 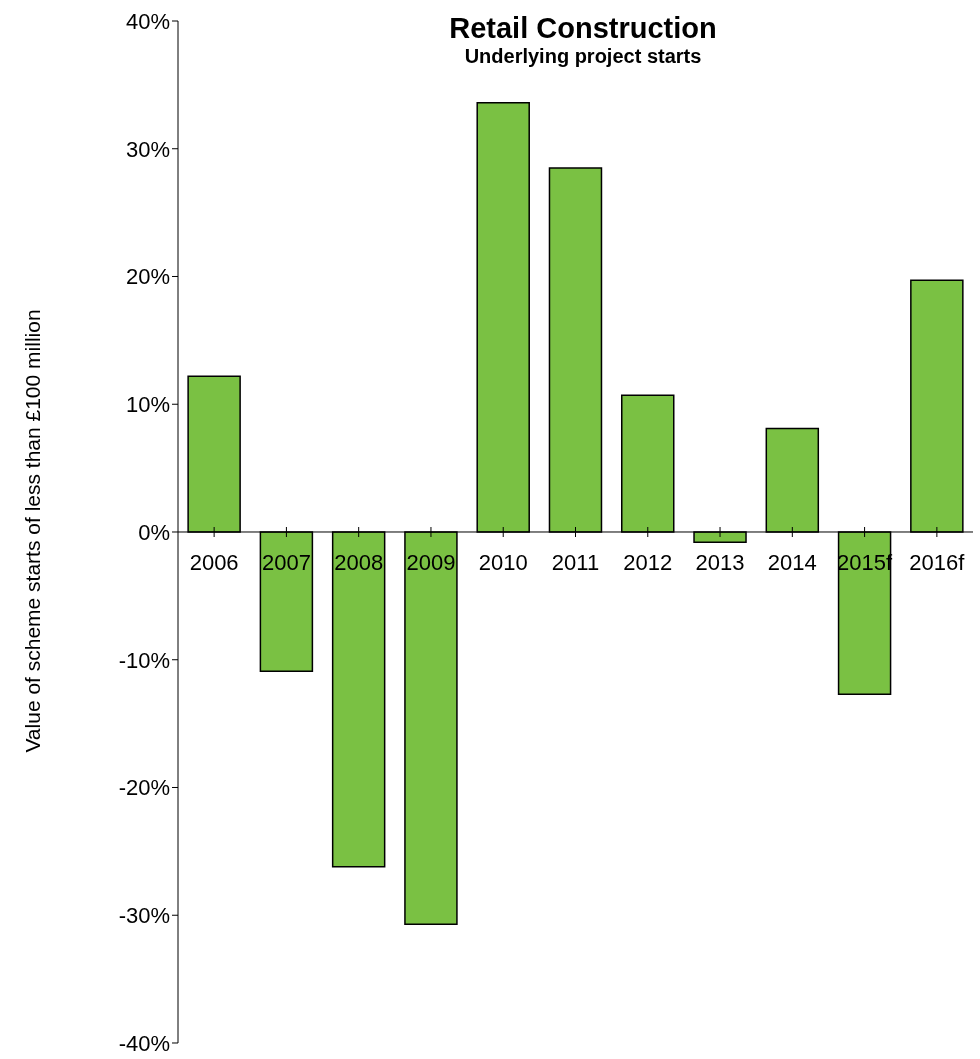 What do you see at coordinates (33, 530) in the screenshot?
I see `y-axis-title: Value of scheme starts of less than £100 million` at bounding box center [33, 530].